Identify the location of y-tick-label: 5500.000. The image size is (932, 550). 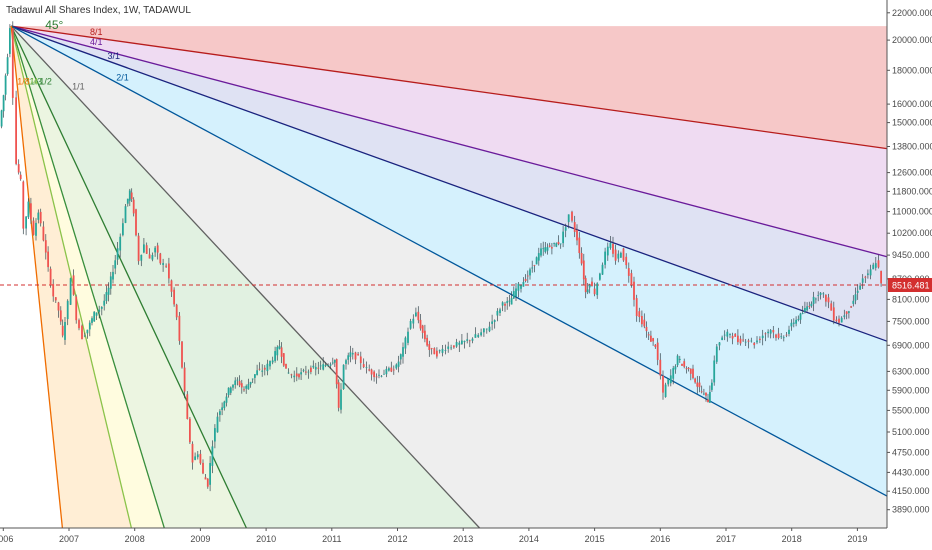
(911, 410).